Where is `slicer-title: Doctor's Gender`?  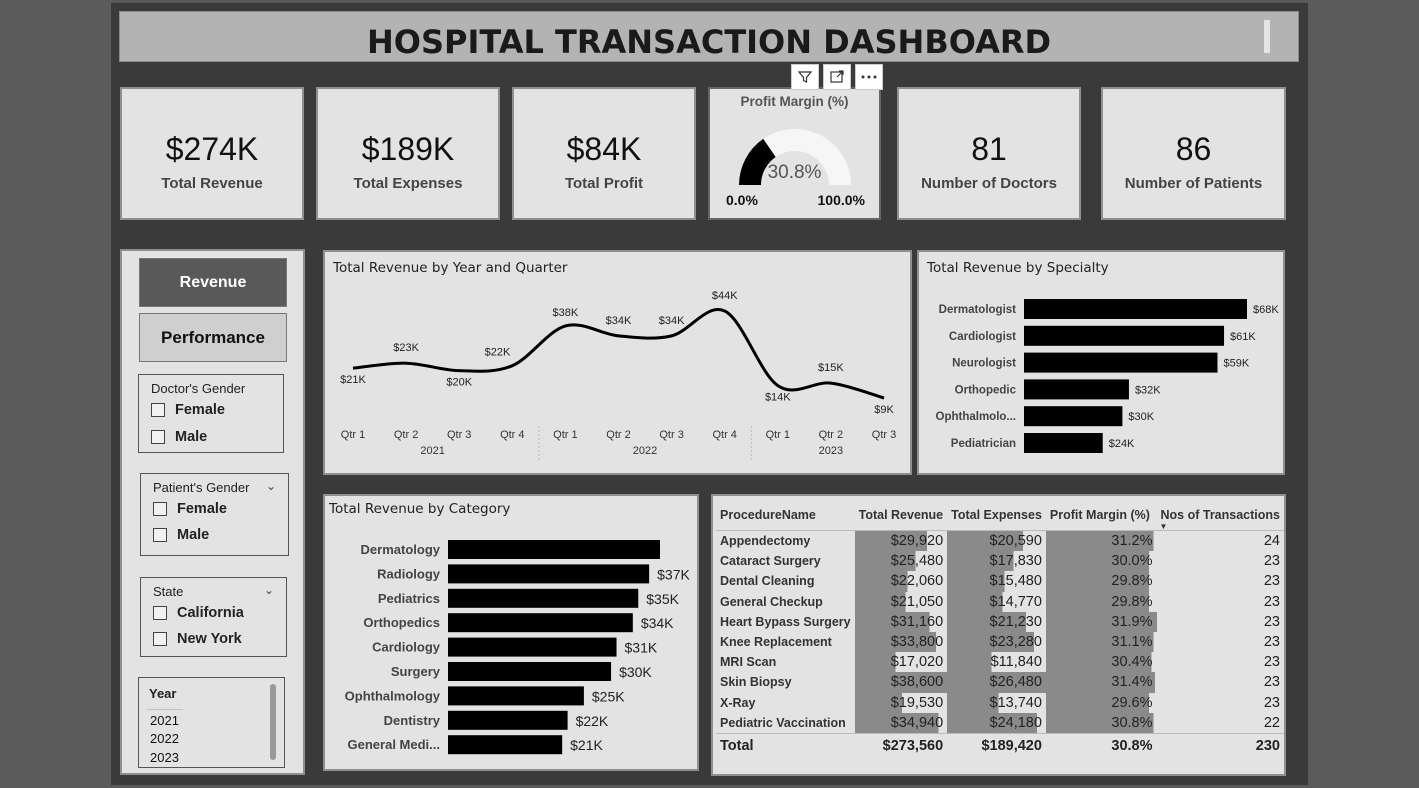 slicer-title: Doctor's Gender is located at coordinates (198, 388).